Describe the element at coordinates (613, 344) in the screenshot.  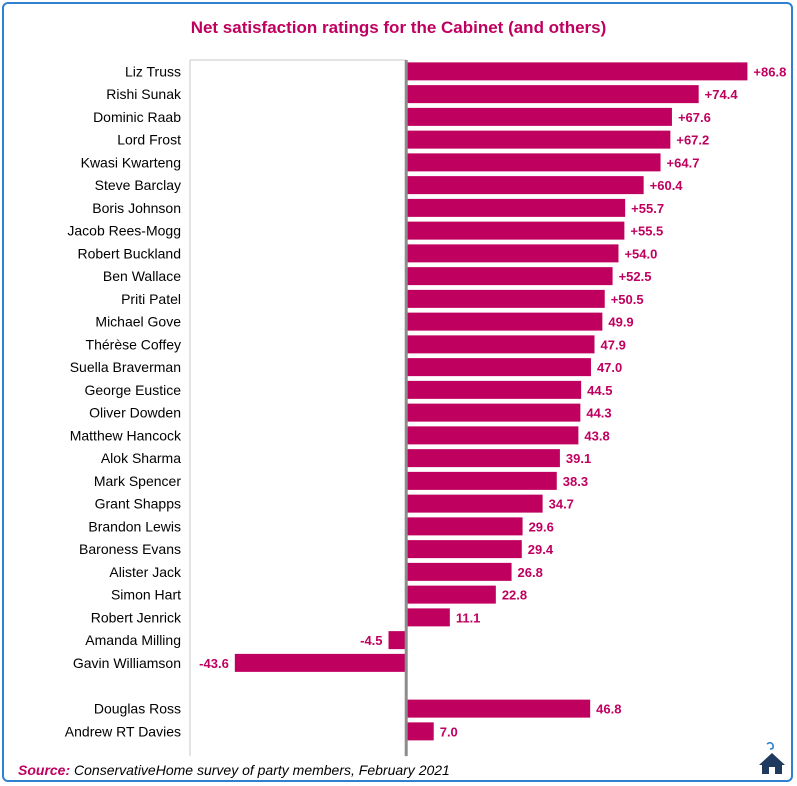
I see `value-label: 47.9` at that location.